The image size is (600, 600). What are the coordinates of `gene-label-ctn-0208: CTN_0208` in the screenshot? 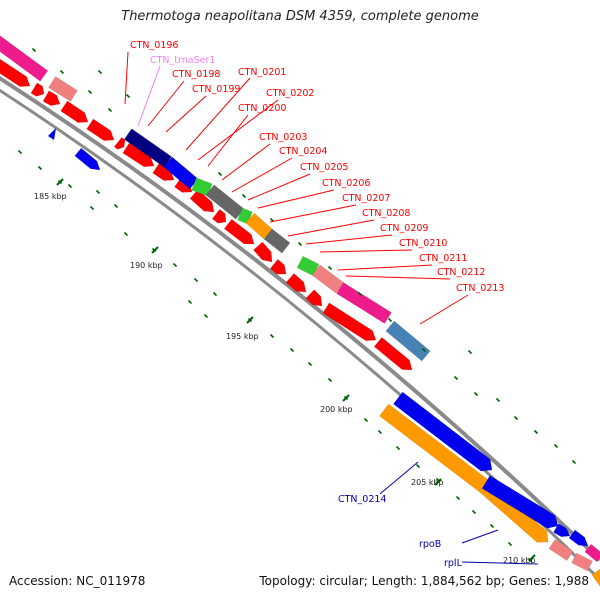 It's located at (386, 213).